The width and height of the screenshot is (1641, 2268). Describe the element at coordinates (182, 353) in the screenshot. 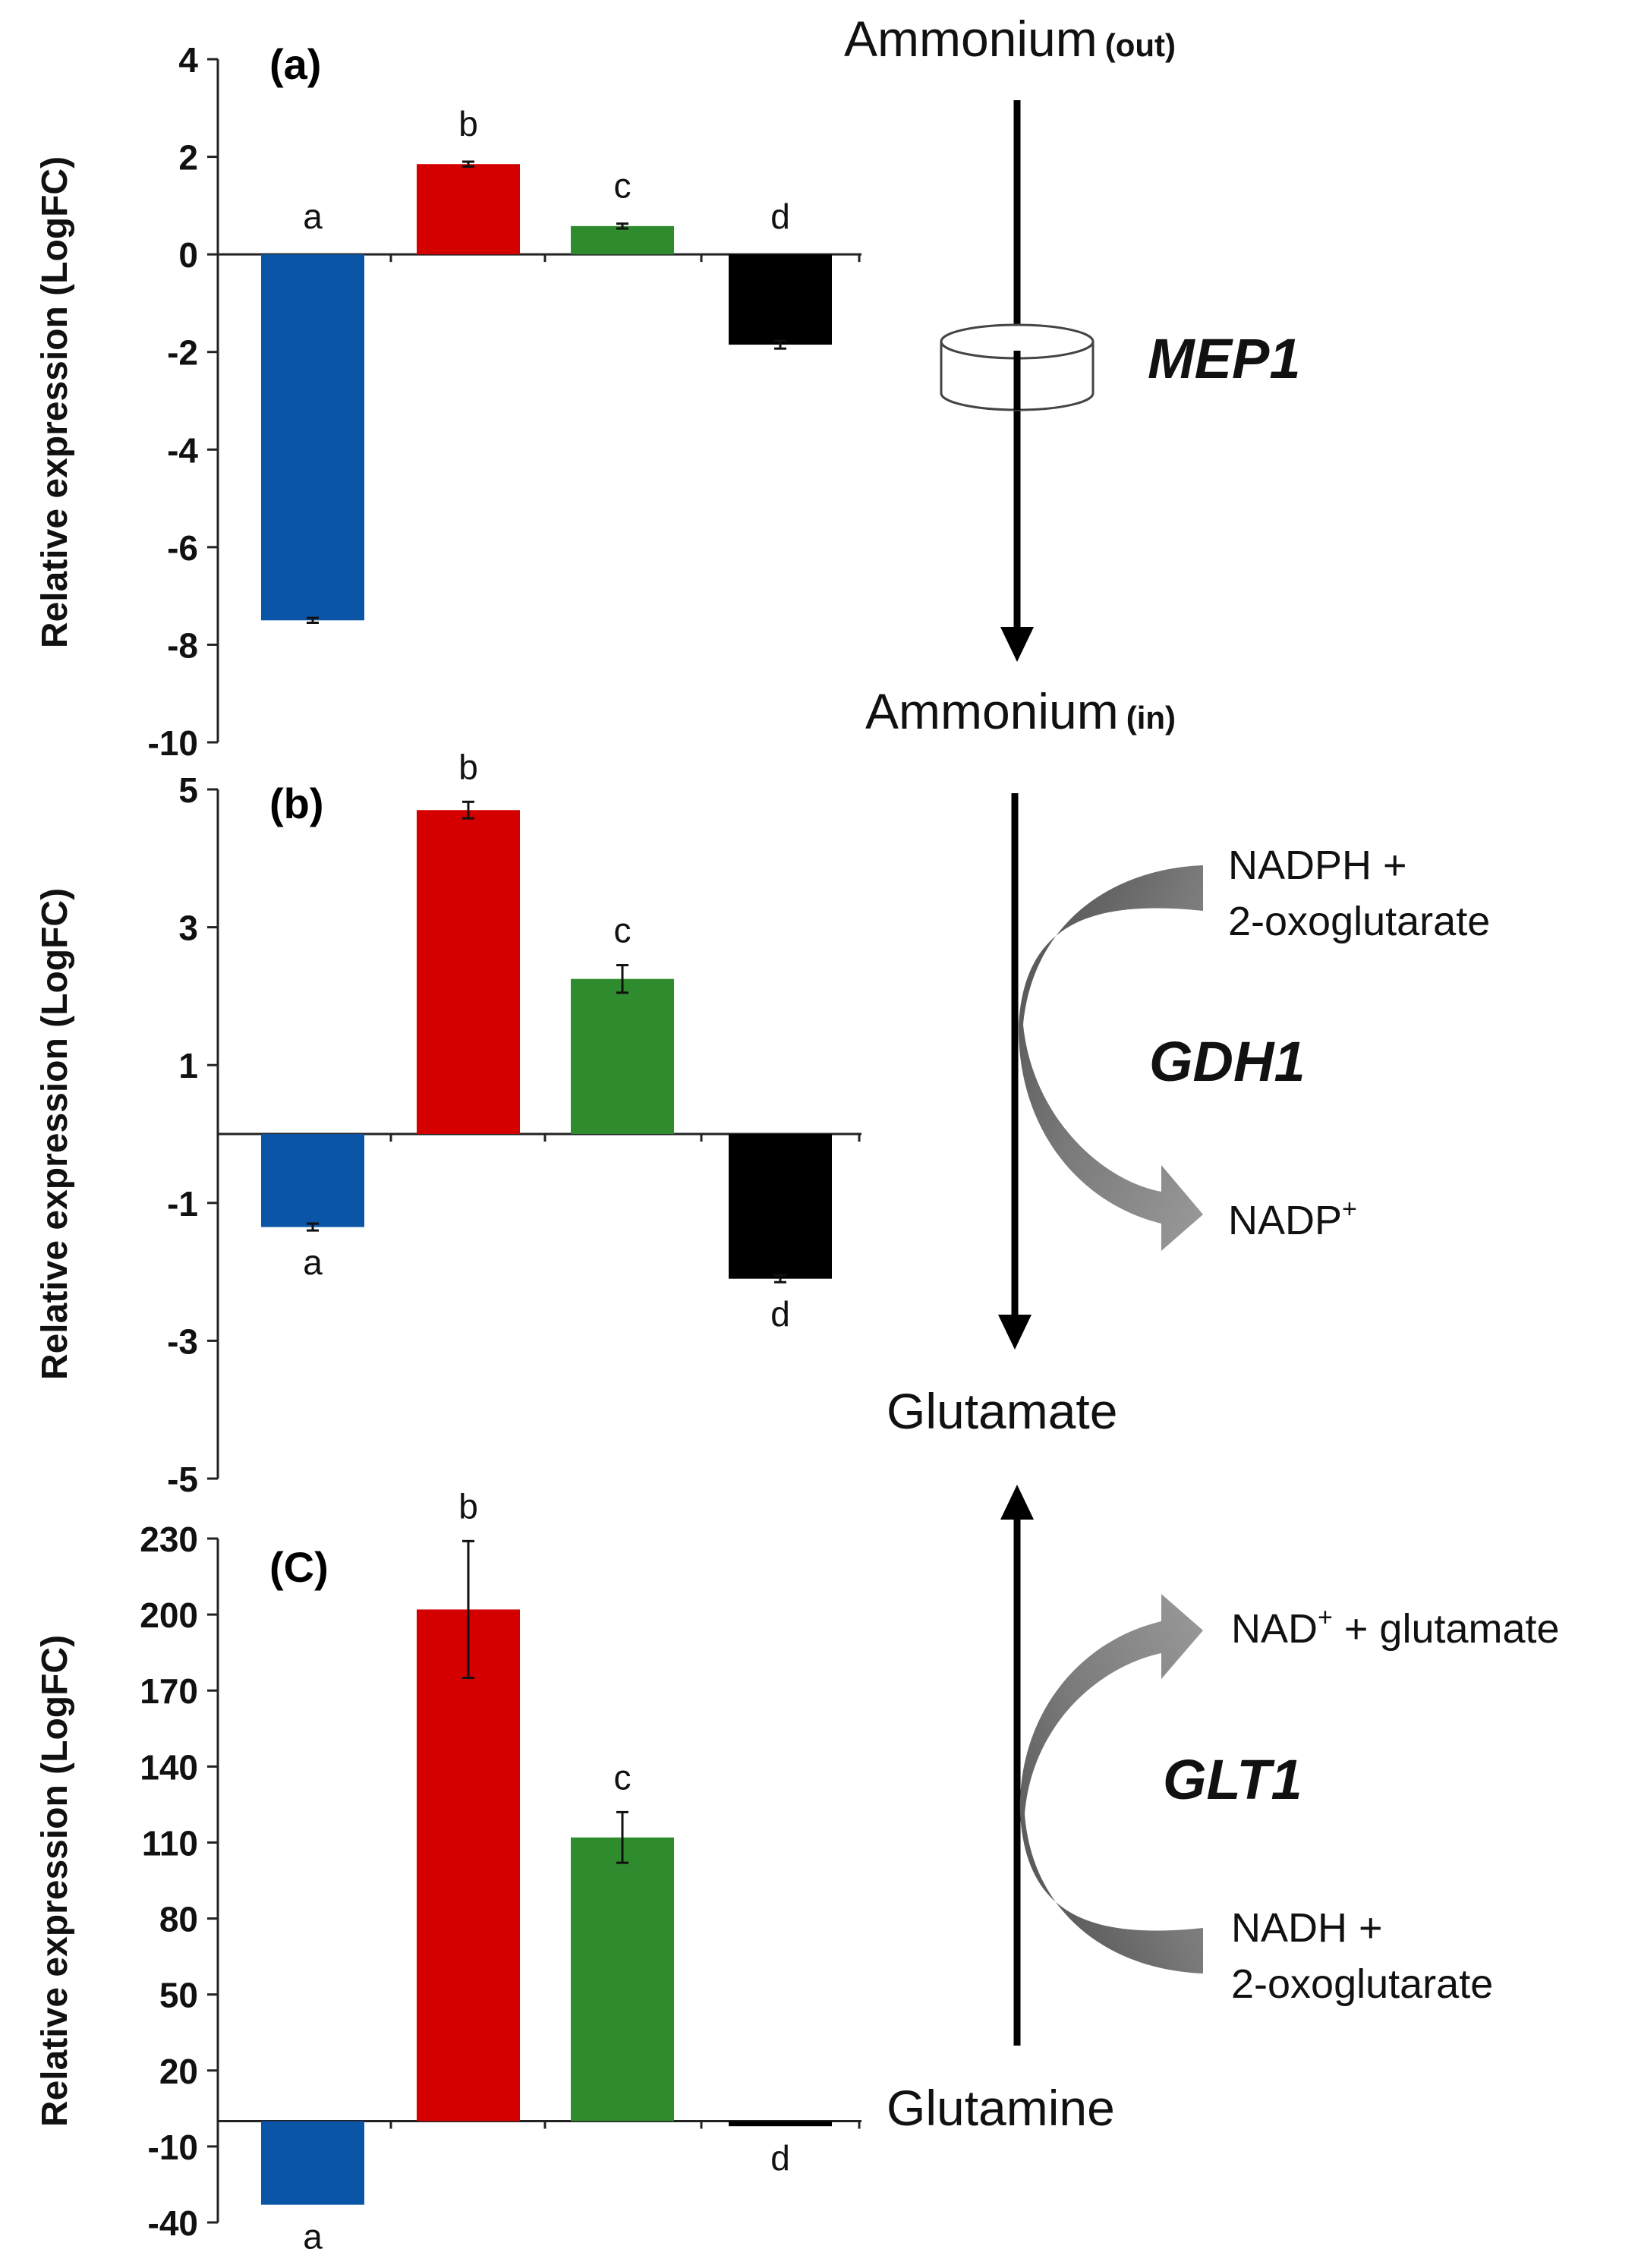

I see `y-tick-label: -2` at that location.